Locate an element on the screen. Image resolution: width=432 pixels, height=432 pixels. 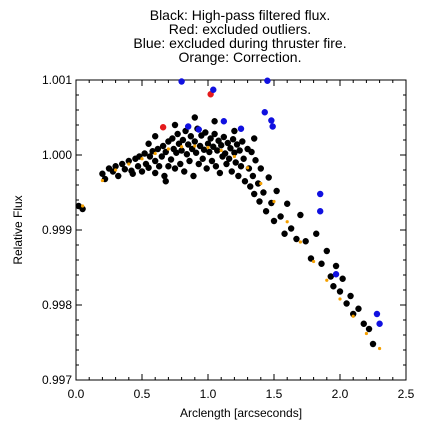
y-tick-label: 0.999 is located at coordinates (57, 230).